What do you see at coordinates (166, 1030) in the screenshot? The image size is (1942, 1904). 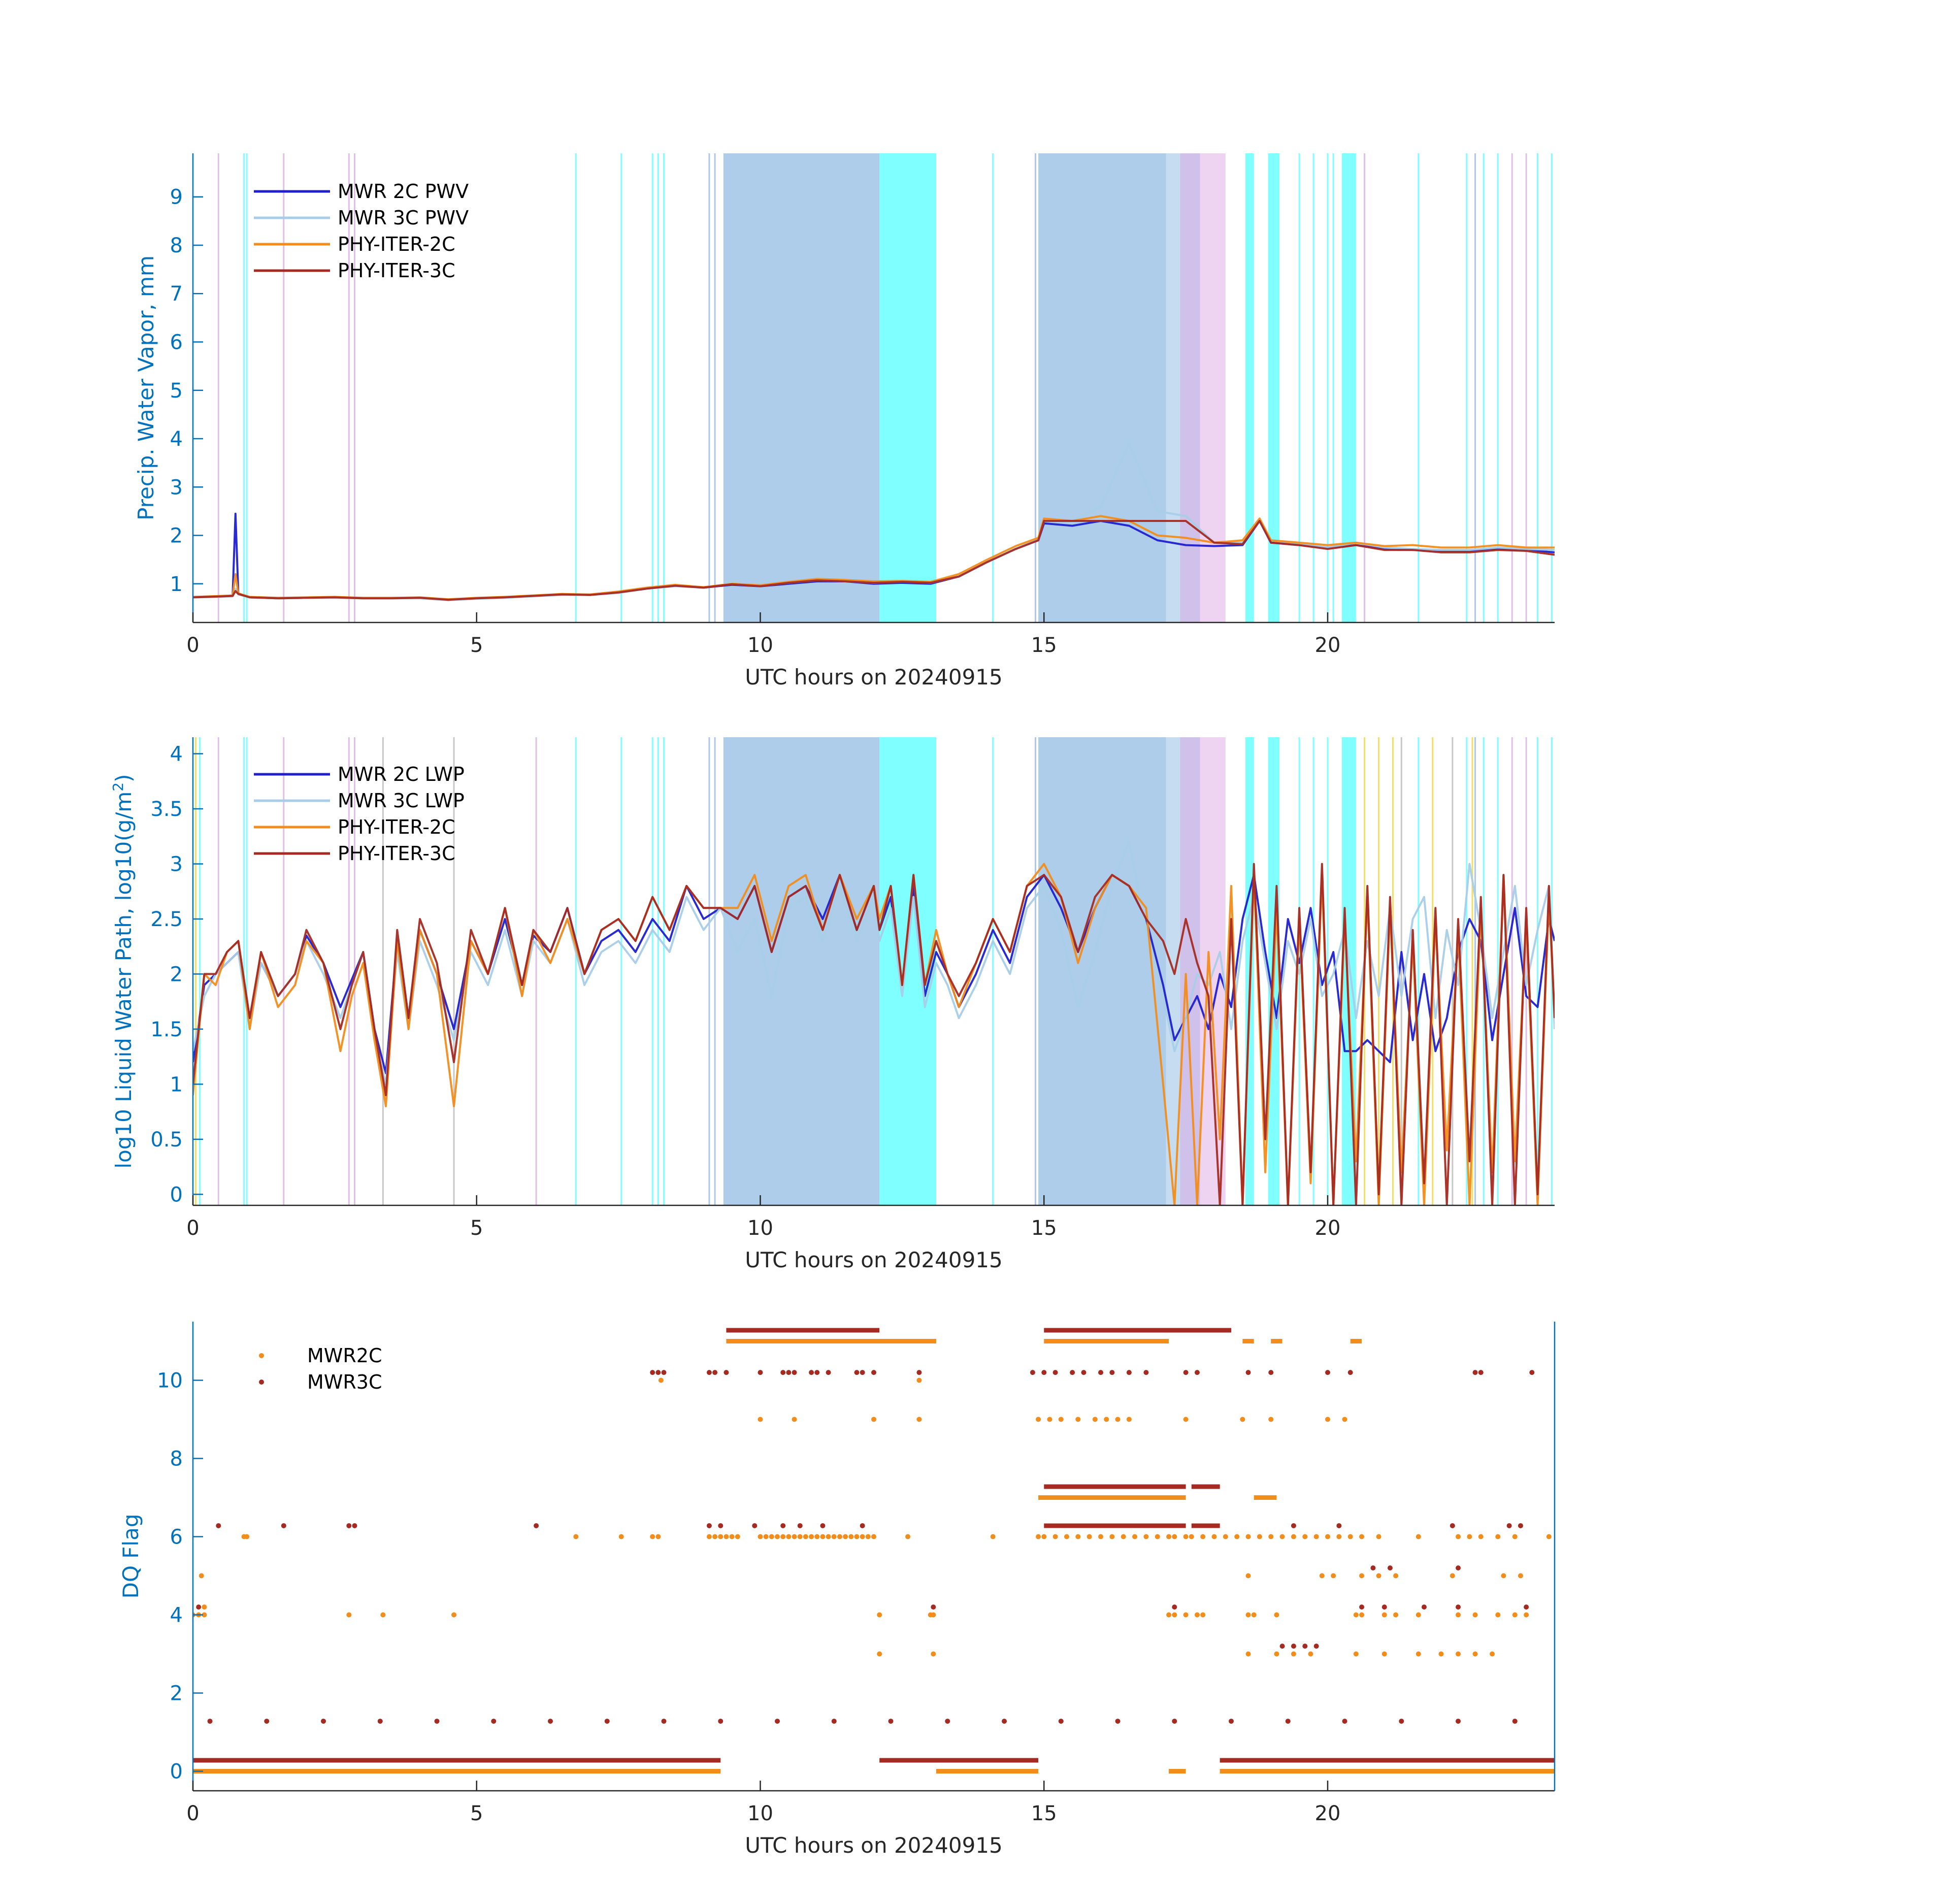 I see `y-tick-label: 1.5` at bounding box center [166, 1030].